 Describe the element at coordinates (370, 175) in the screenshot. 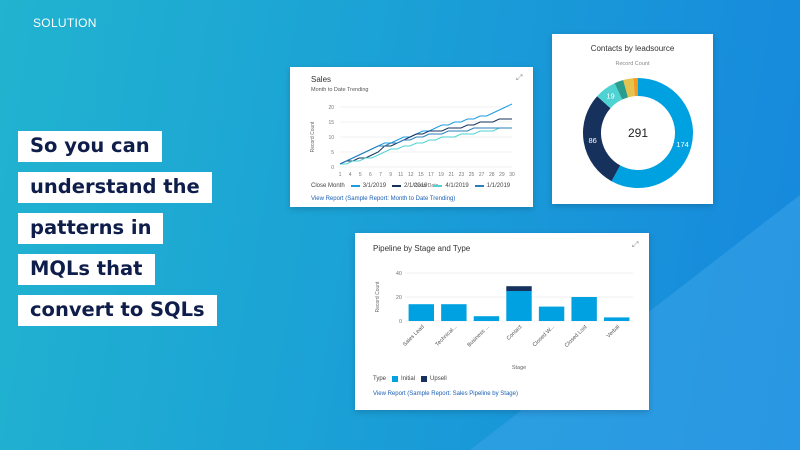

I see `x-tick-label: 6` at that location.